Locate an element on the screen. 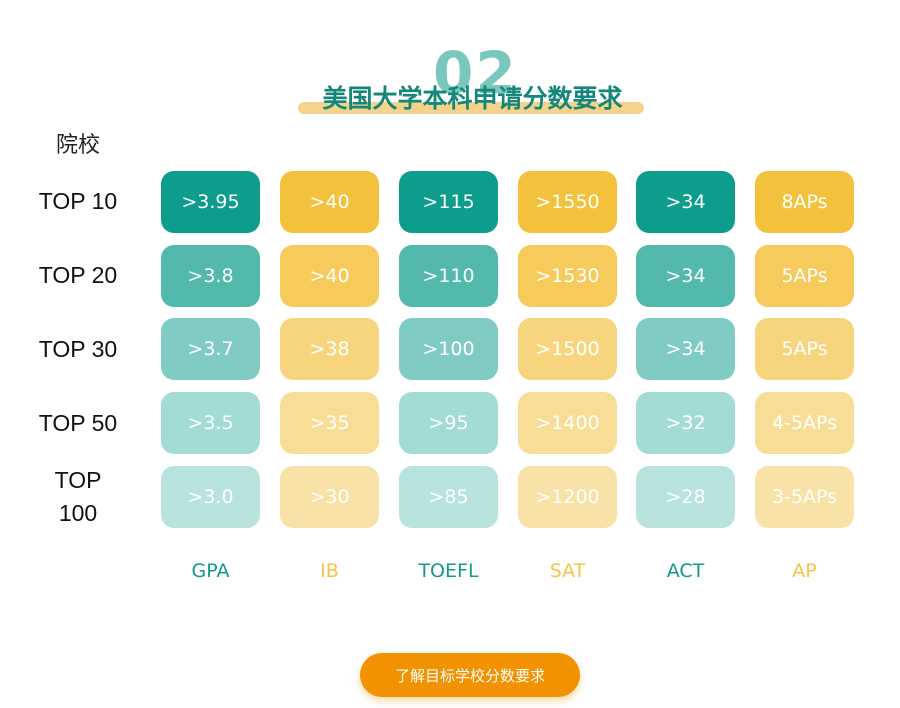 The image size is (900, 708). page-title: 美国大学本科申请分数要求 is located at coordinates (472, 98).